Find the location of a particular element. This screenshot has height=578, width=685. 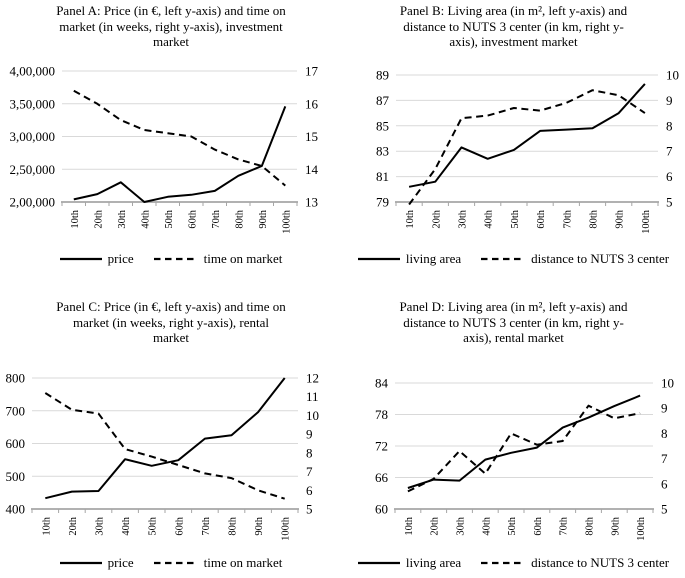

svg-text: 4,00,000 is located at coordinates (33, 71).